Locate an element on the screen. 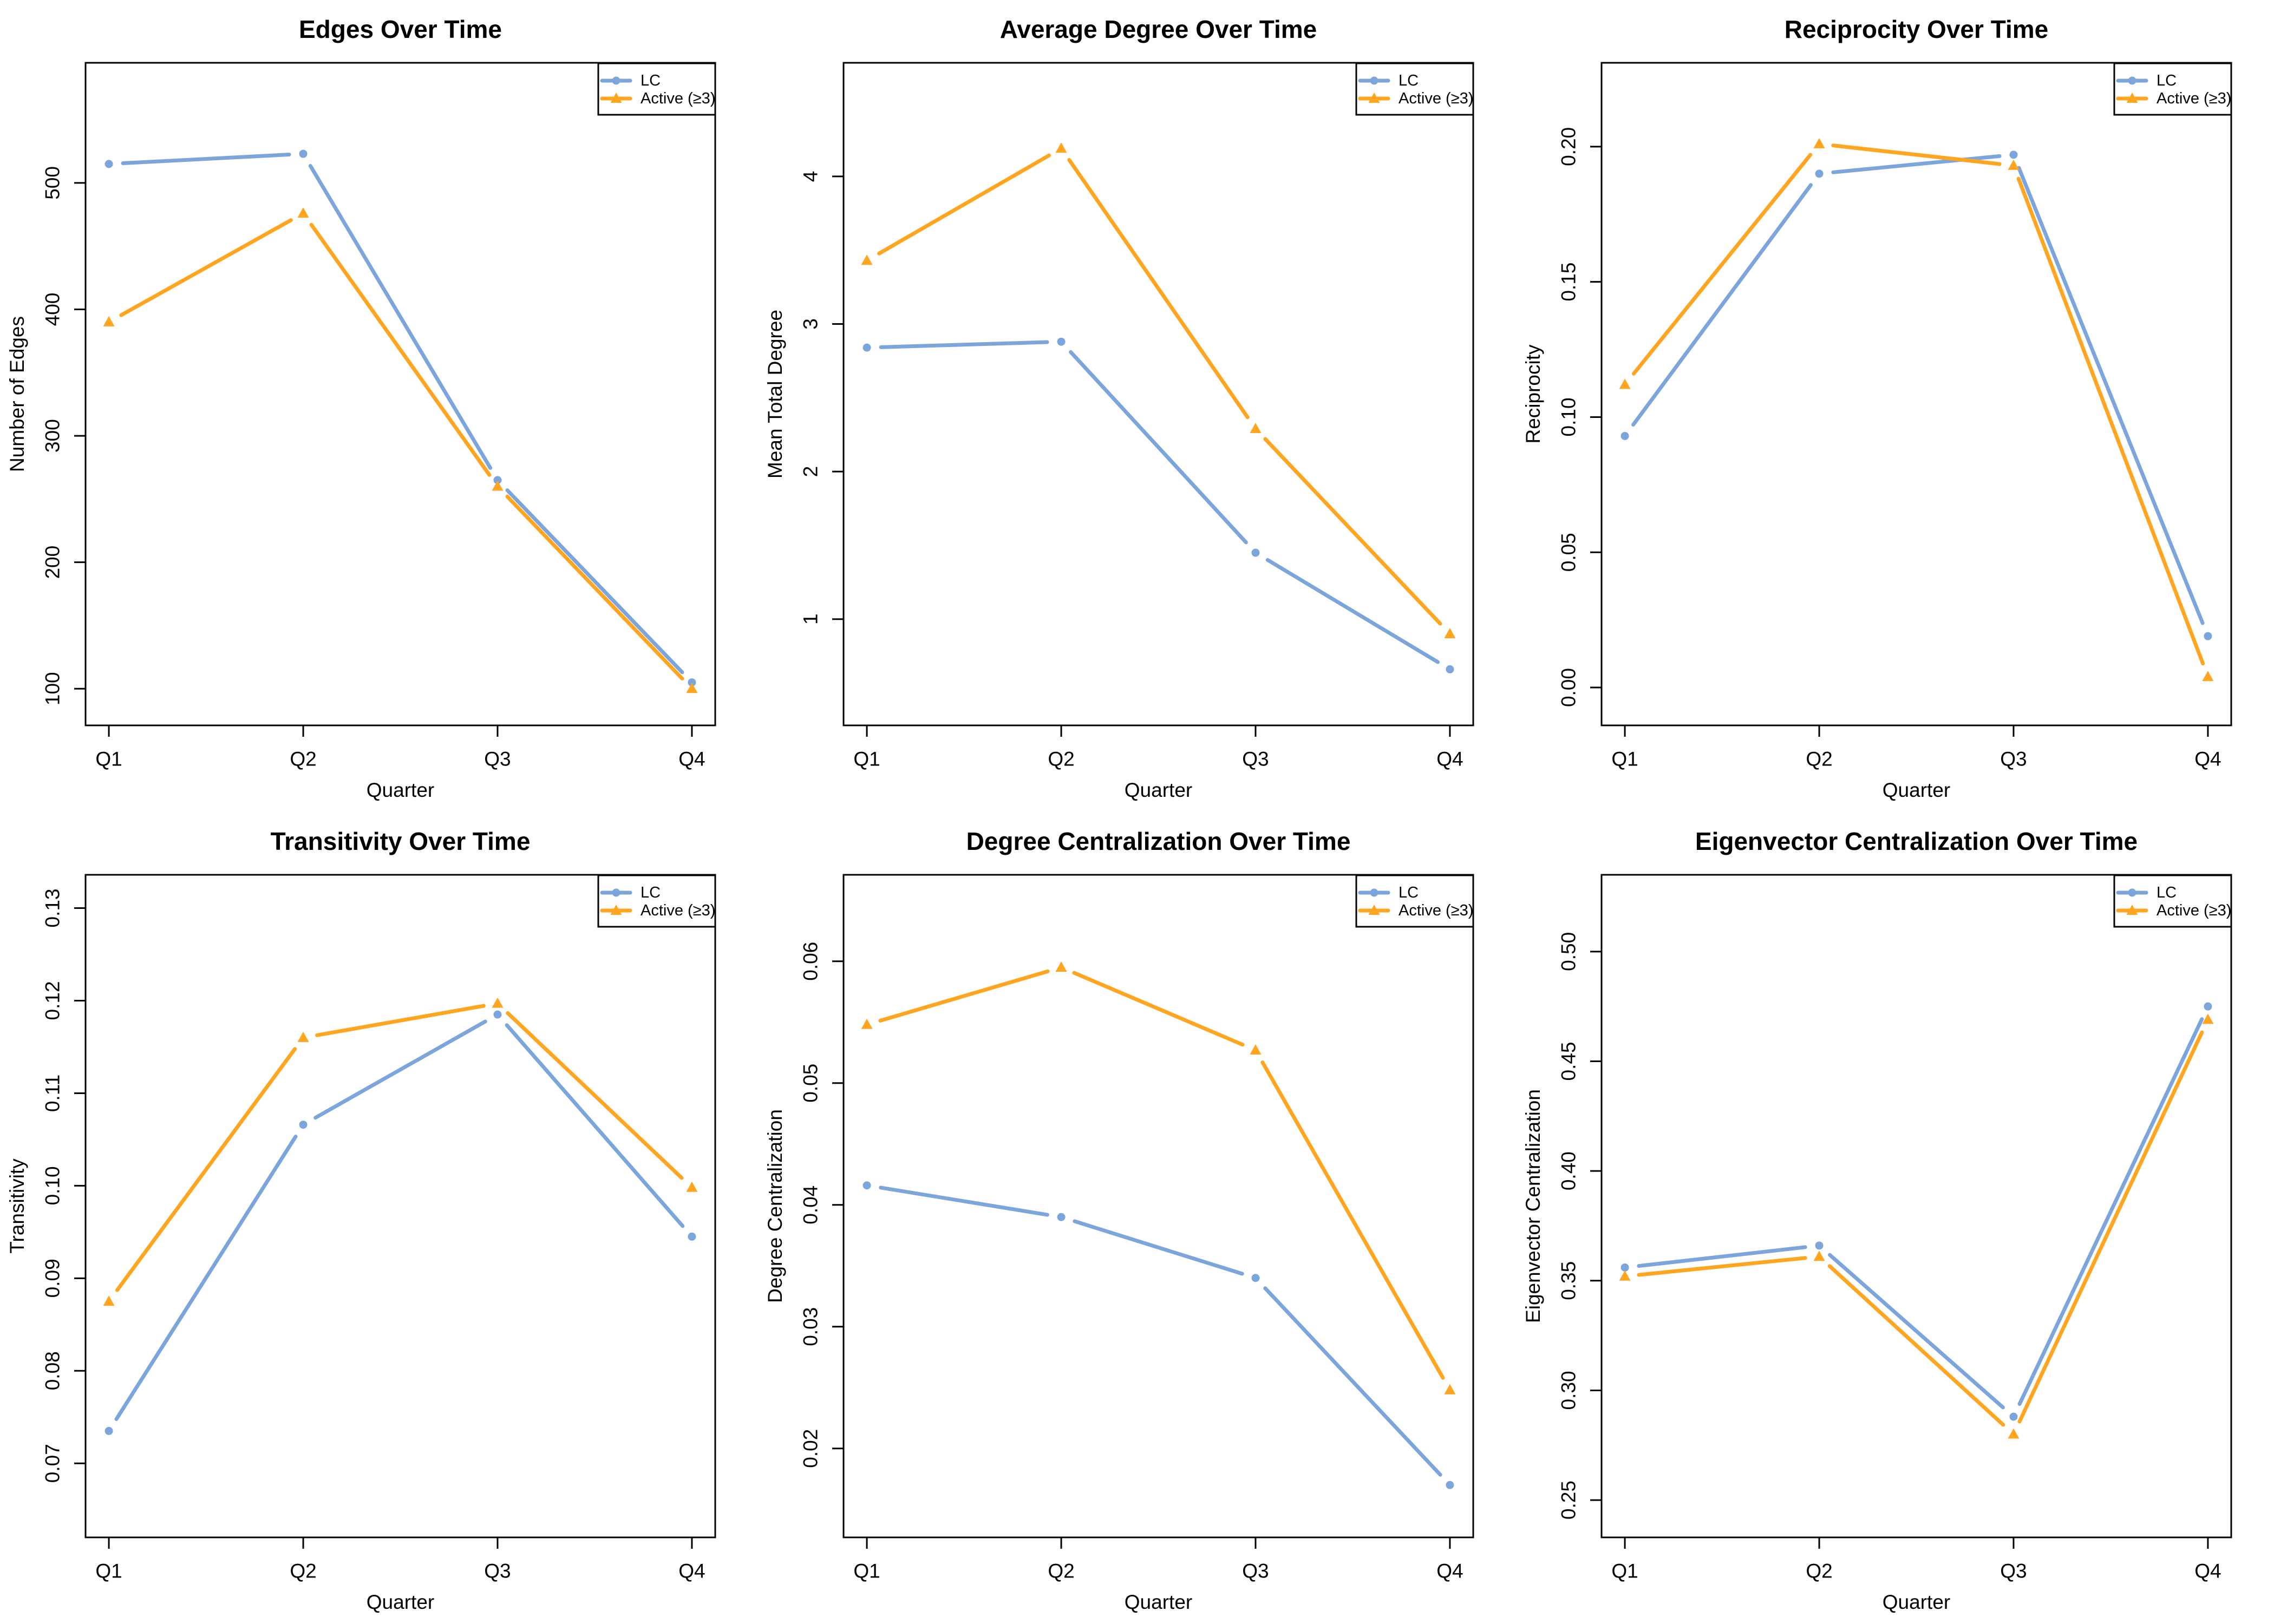 This screenshot has width=2274, height=1624. y-tick-label: 0.10 is located at coordinates (53, 1185).